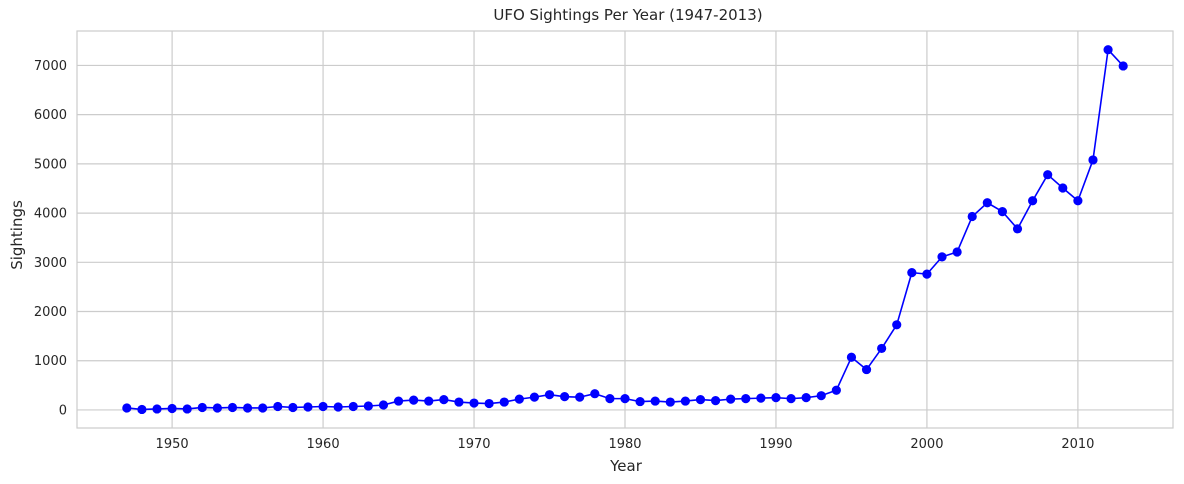 Image resolution: width=1184 pixels, height=484 pixels. Describe the element at coordinates (323, 444) in the screenshot. I see `x-tick-label: 1960` at that location.